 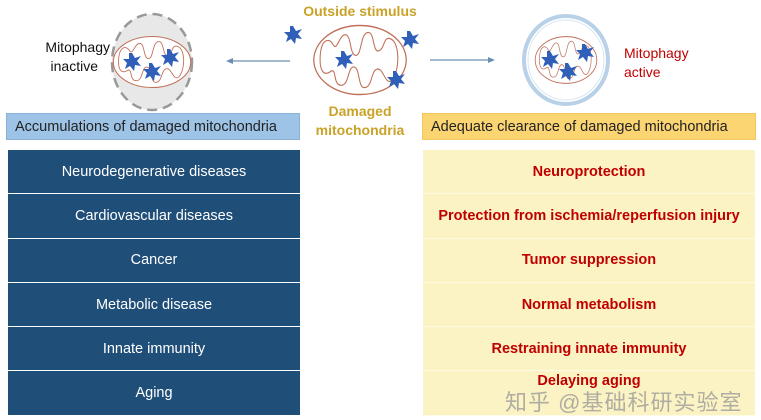 What do you see at coordinates (642, 72) in the screenshot?
I see `mitophagy-active-line2: active` at bounding box center [642, 72].